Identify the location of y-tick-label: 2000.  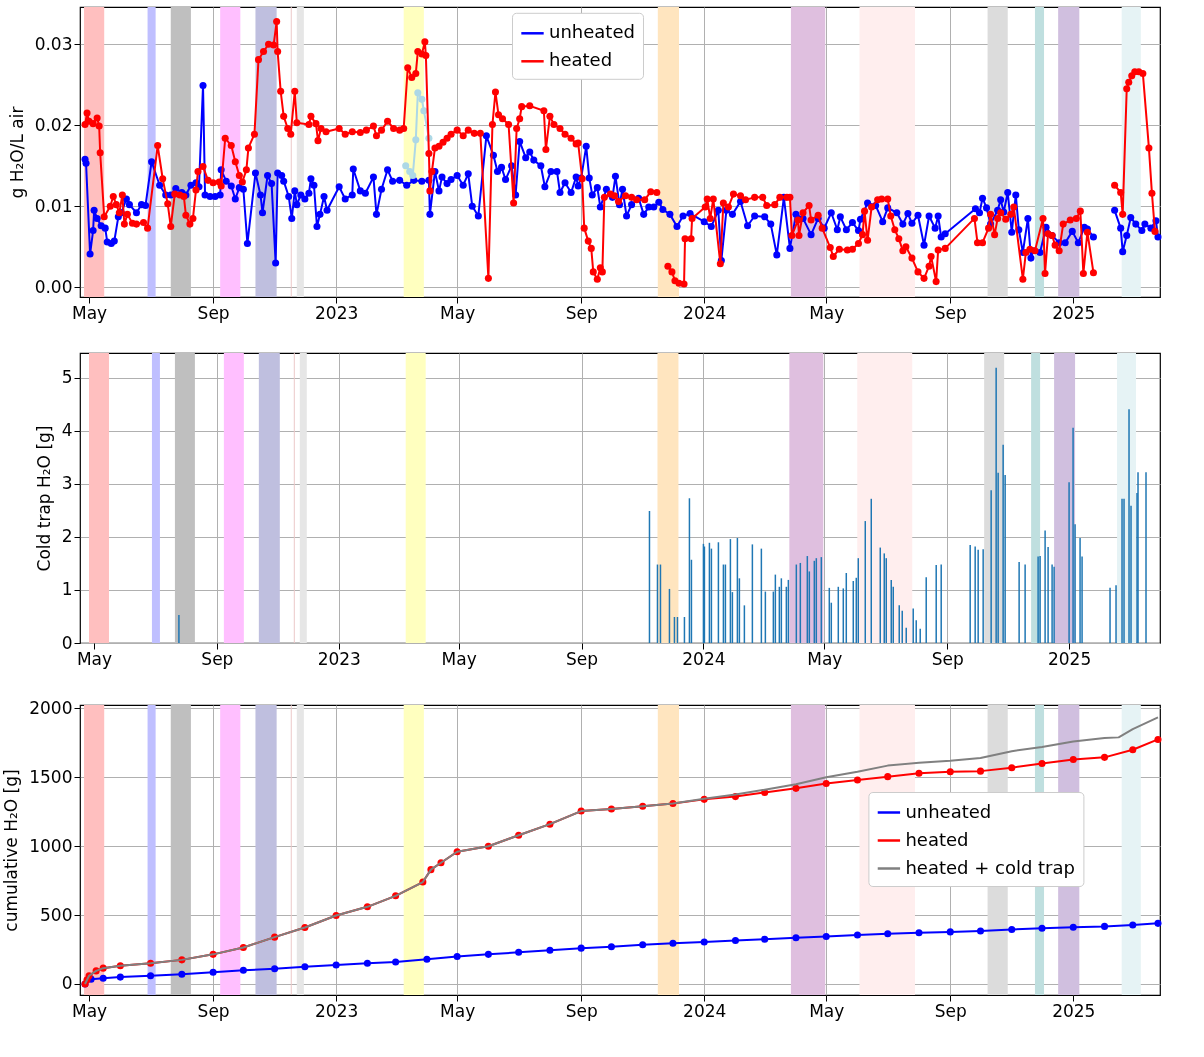
(51, 707).